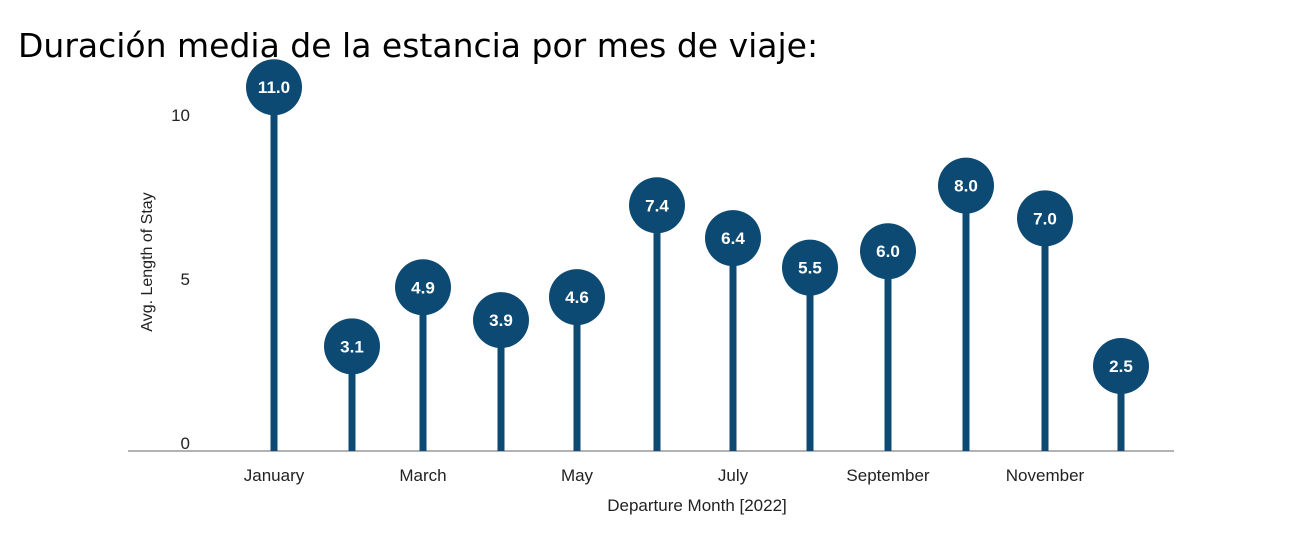  I want to click on stem-may, so click(577, 374).